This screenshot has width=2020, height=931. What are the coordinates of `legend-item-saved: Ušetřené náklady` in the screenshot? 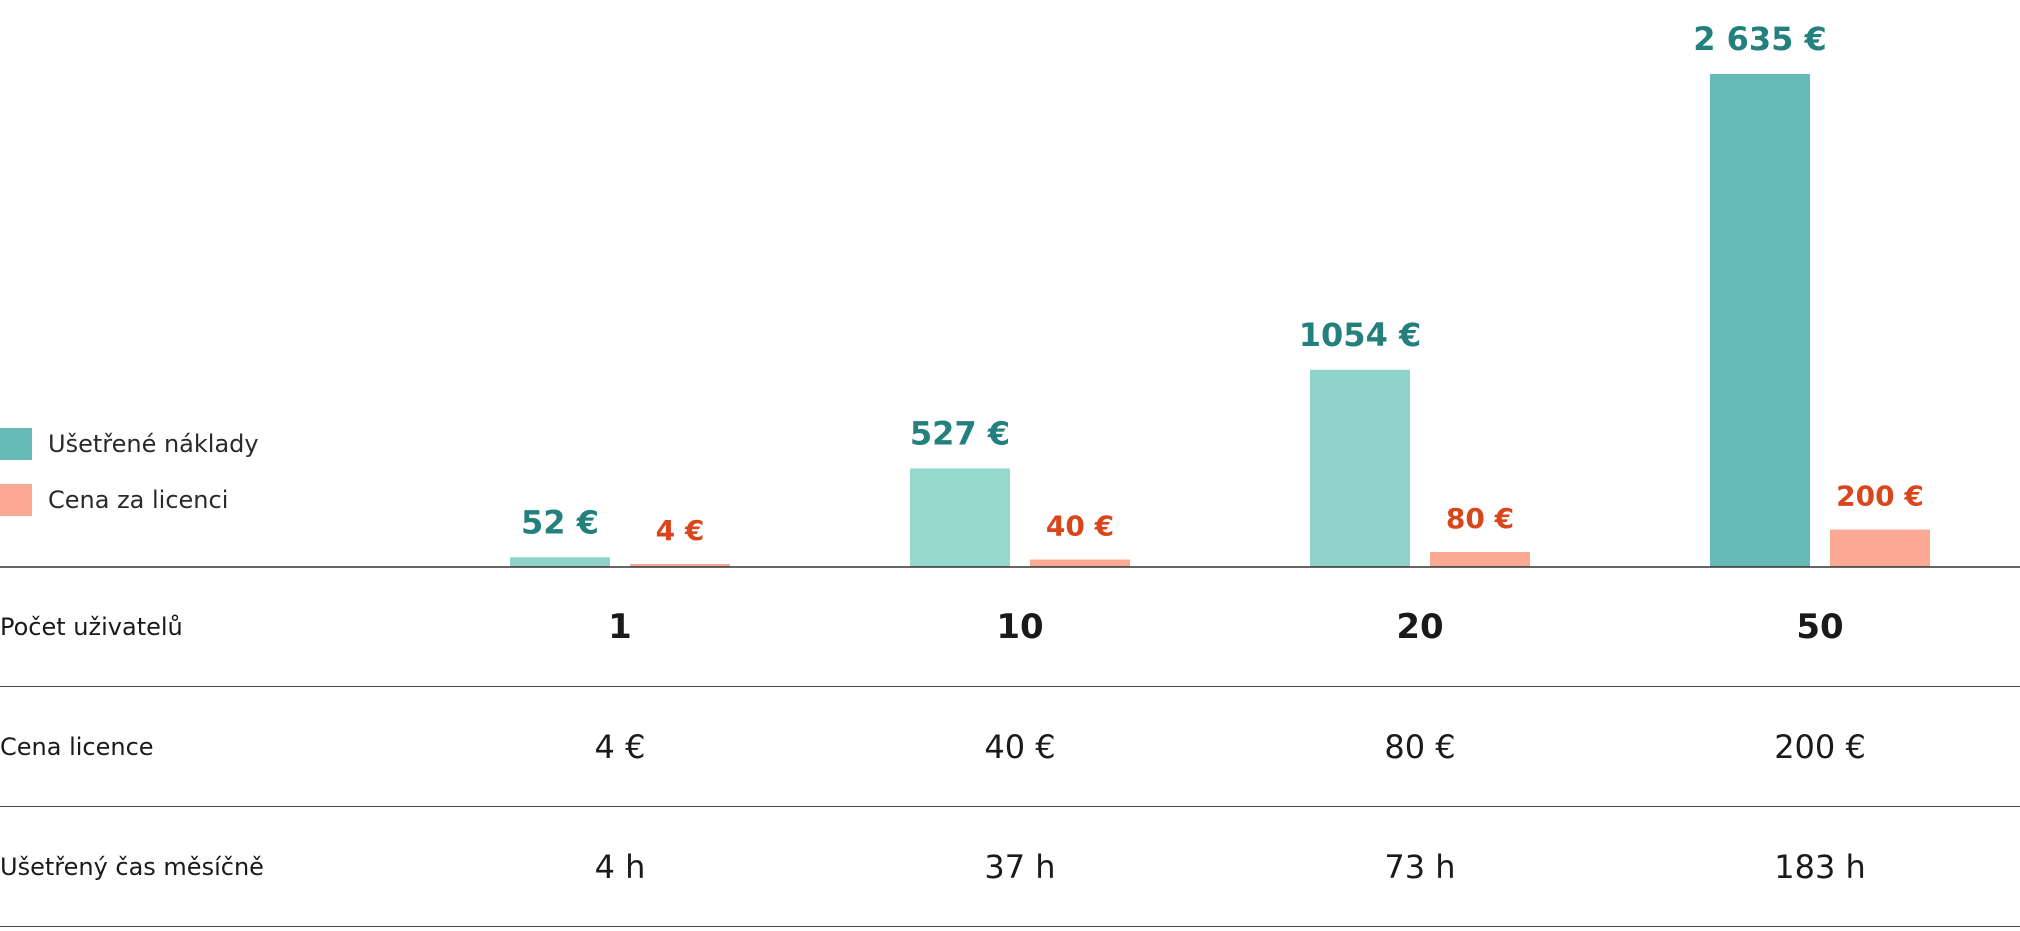 It's located at (129, 444).